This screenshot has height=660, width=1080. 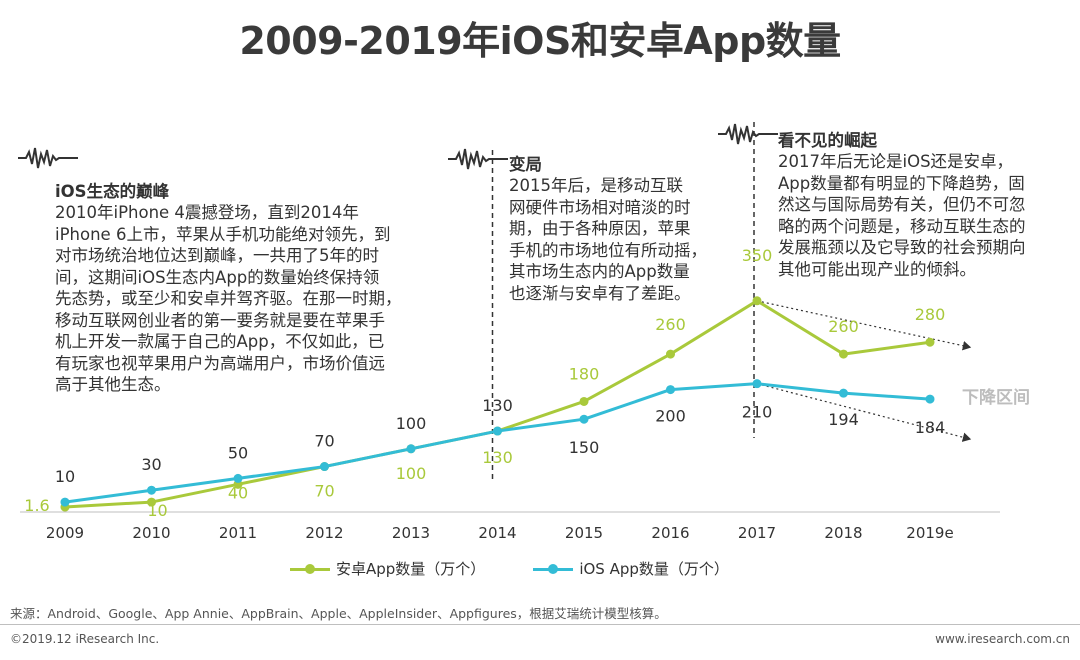 I want to click on copyright: ©2019.12 iResearch Inc., so click(x=85, y=639).